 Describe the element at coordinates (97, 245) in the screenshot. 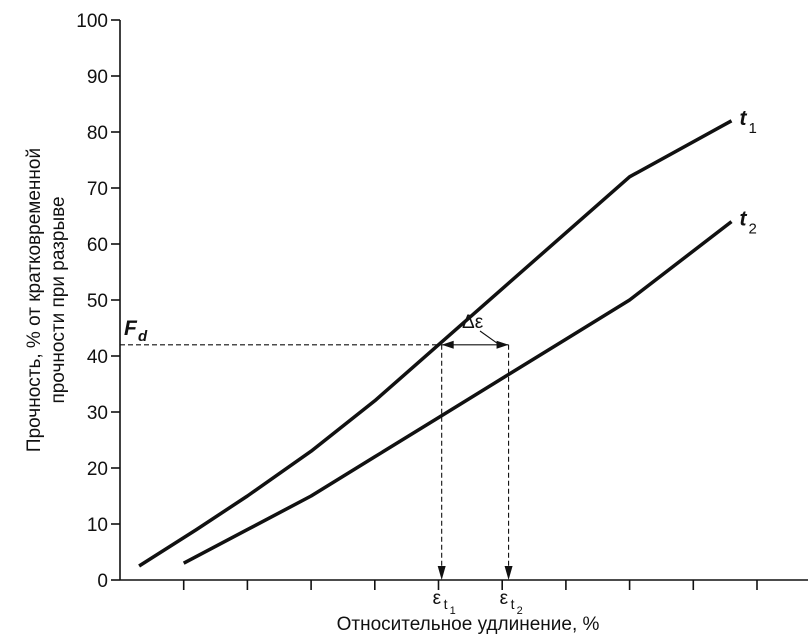

I see `y-tick-label-6: 60` at that location.